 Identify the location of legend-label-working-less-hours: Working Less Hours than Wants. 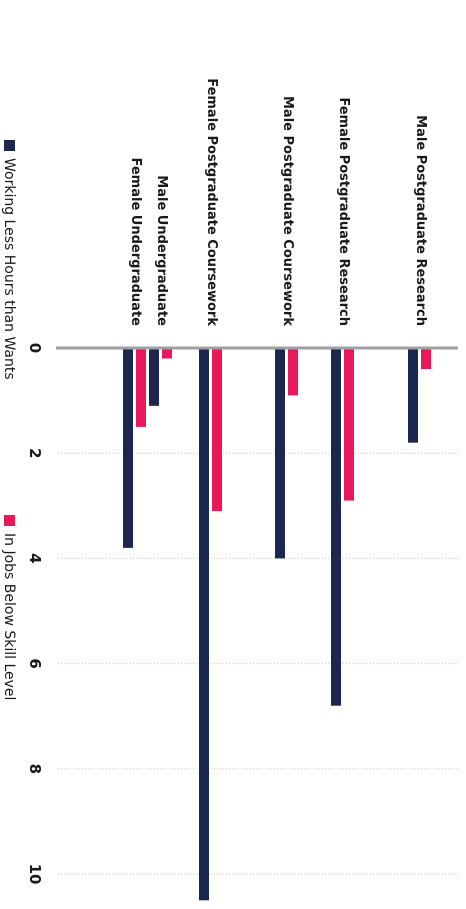
(9, 269).